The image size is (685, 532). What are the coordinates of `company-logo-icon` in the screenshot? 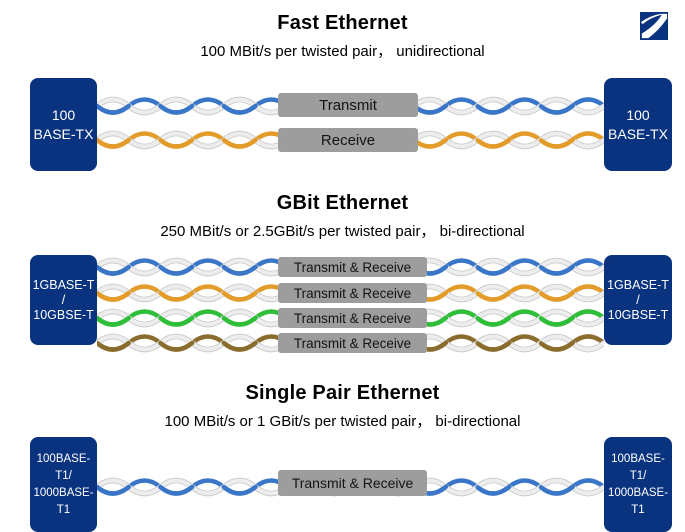 It's located at (654, 26).